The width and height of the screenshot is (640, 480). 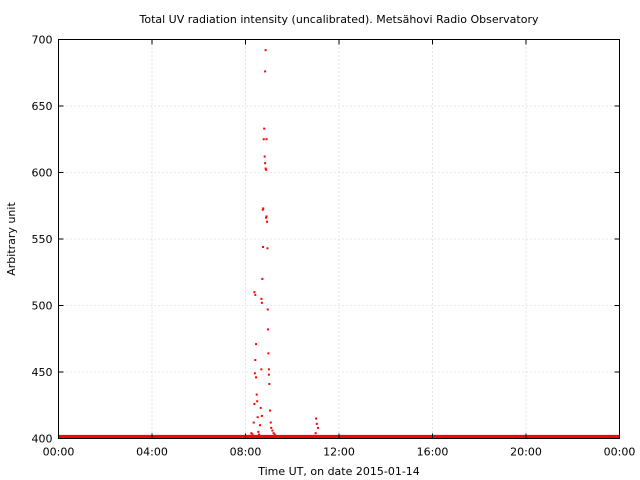 I want to click on y-tick-label: 500, so click(x=42, y=306).